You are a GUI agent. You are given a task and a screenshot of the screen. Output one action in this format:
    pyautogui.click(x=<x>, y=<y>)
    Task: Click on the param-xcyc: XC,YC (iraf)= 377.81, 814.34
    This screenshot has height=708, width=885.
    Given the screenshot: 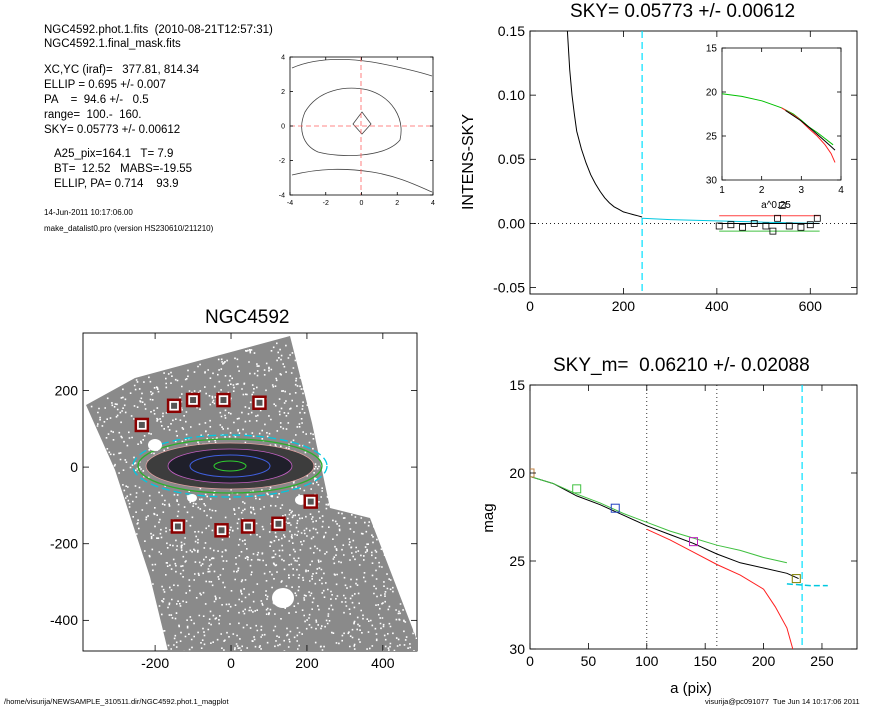 What is the action you would take?
    pyautogui.click(x=122, y=70)
    